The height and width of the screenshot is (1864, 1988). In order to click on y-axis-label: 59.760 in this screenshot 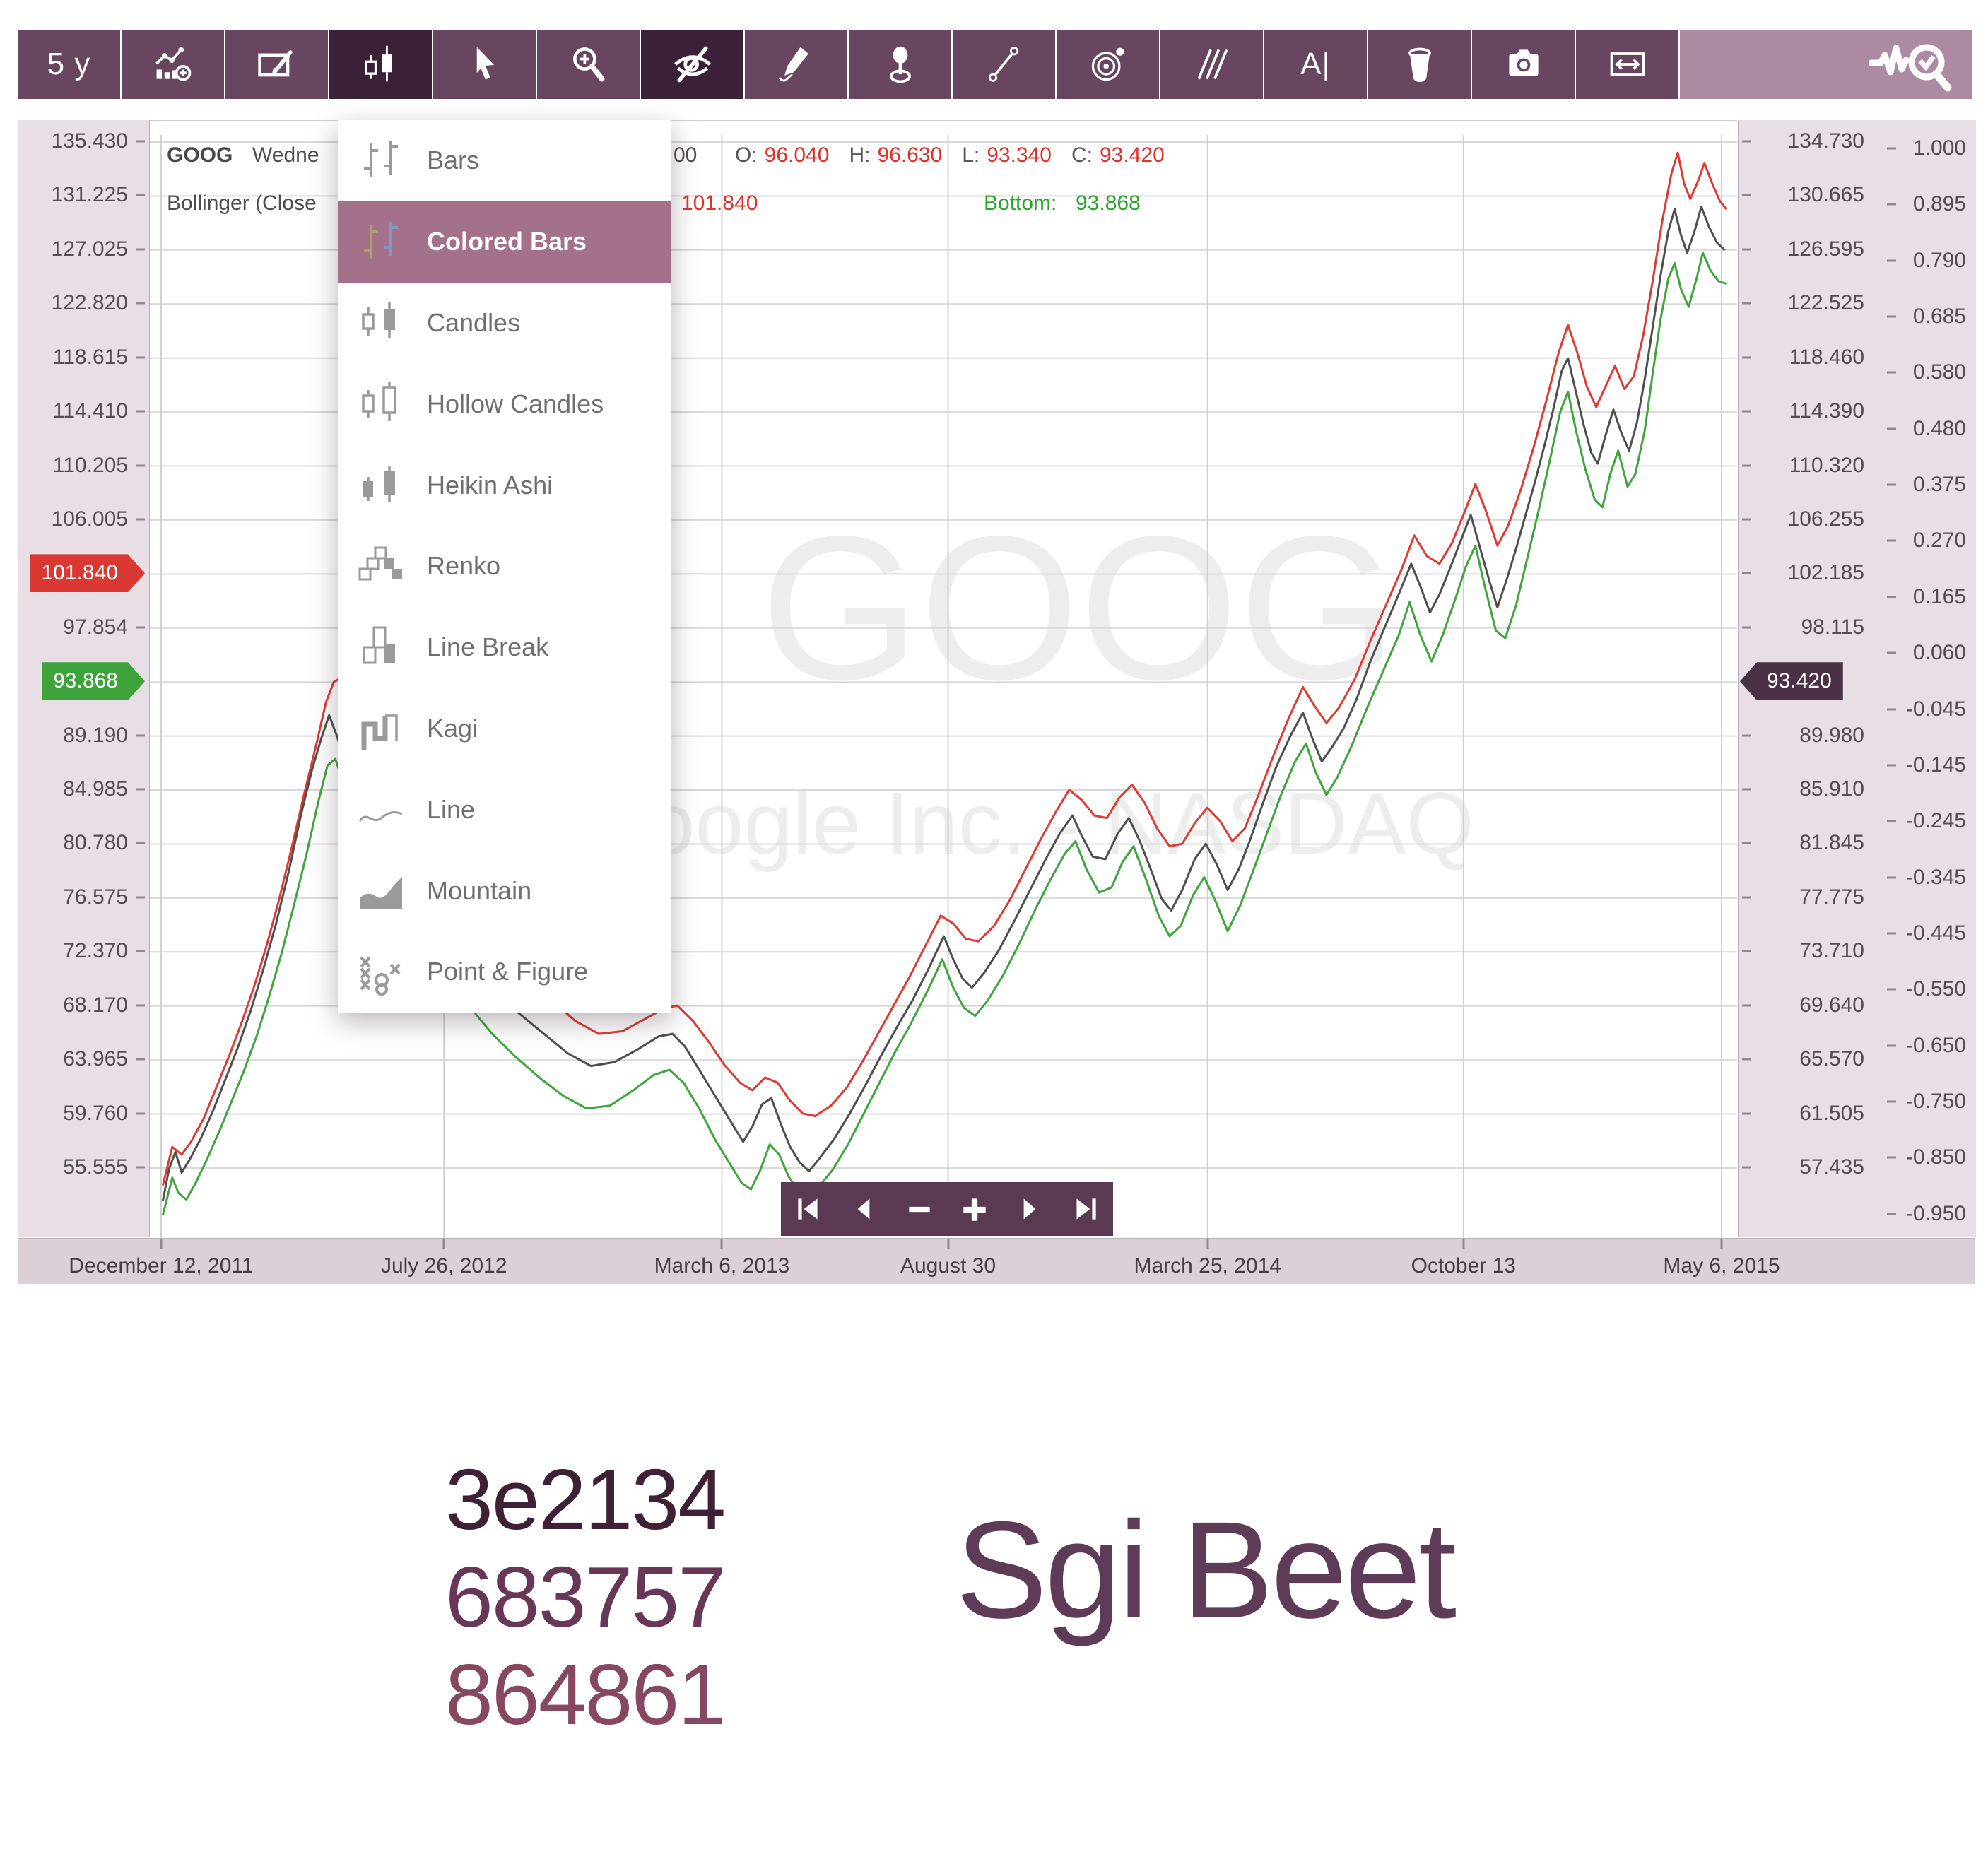, I will do `click(95, 1113)`.